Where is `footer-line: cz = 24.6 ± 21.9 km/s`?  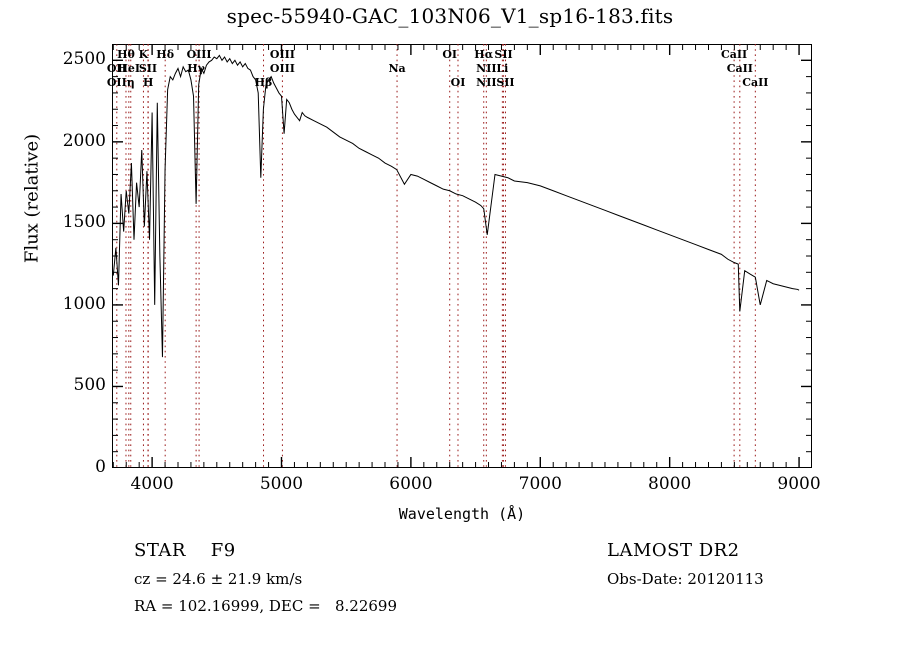 footer-line: cz = 24.6 ± 21.9 km/s is located at coordinates (218, 579).